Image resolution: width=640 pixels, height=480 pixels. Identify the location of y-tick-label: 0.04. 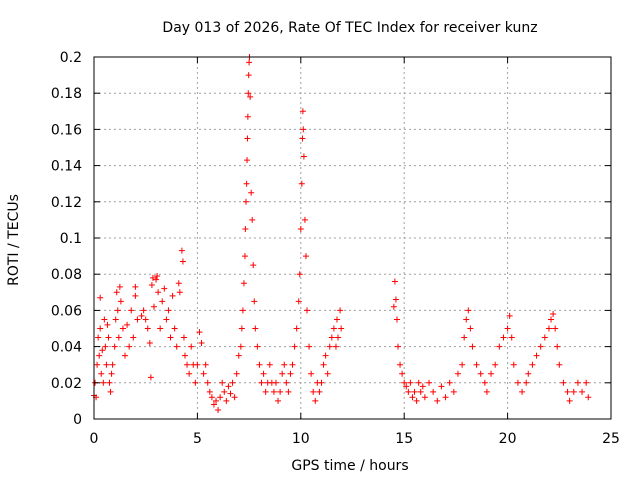
(66, 348).